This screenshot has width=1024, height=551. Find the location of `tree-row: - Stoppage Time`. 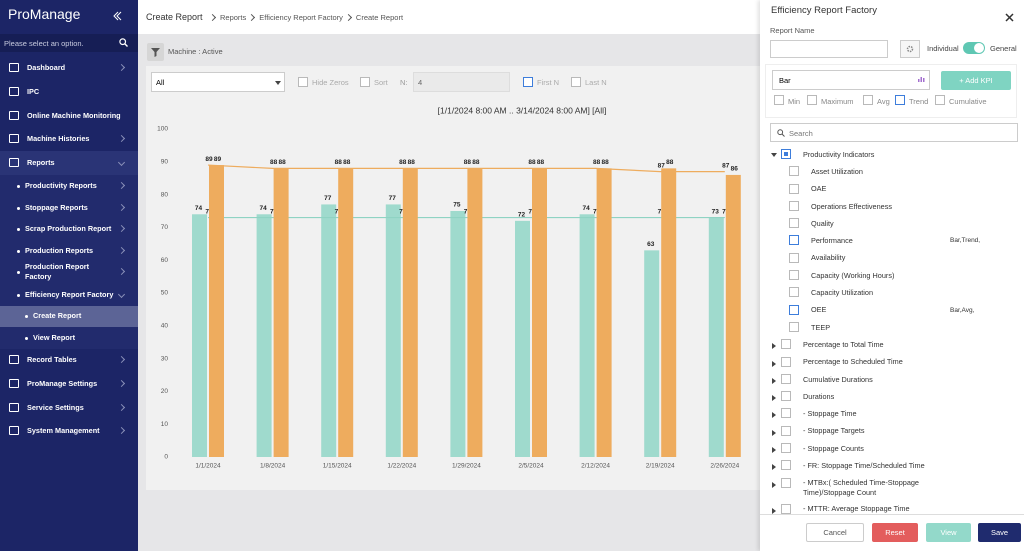

tree-row: - Stoppage Time is located at coordinates (892, 413).